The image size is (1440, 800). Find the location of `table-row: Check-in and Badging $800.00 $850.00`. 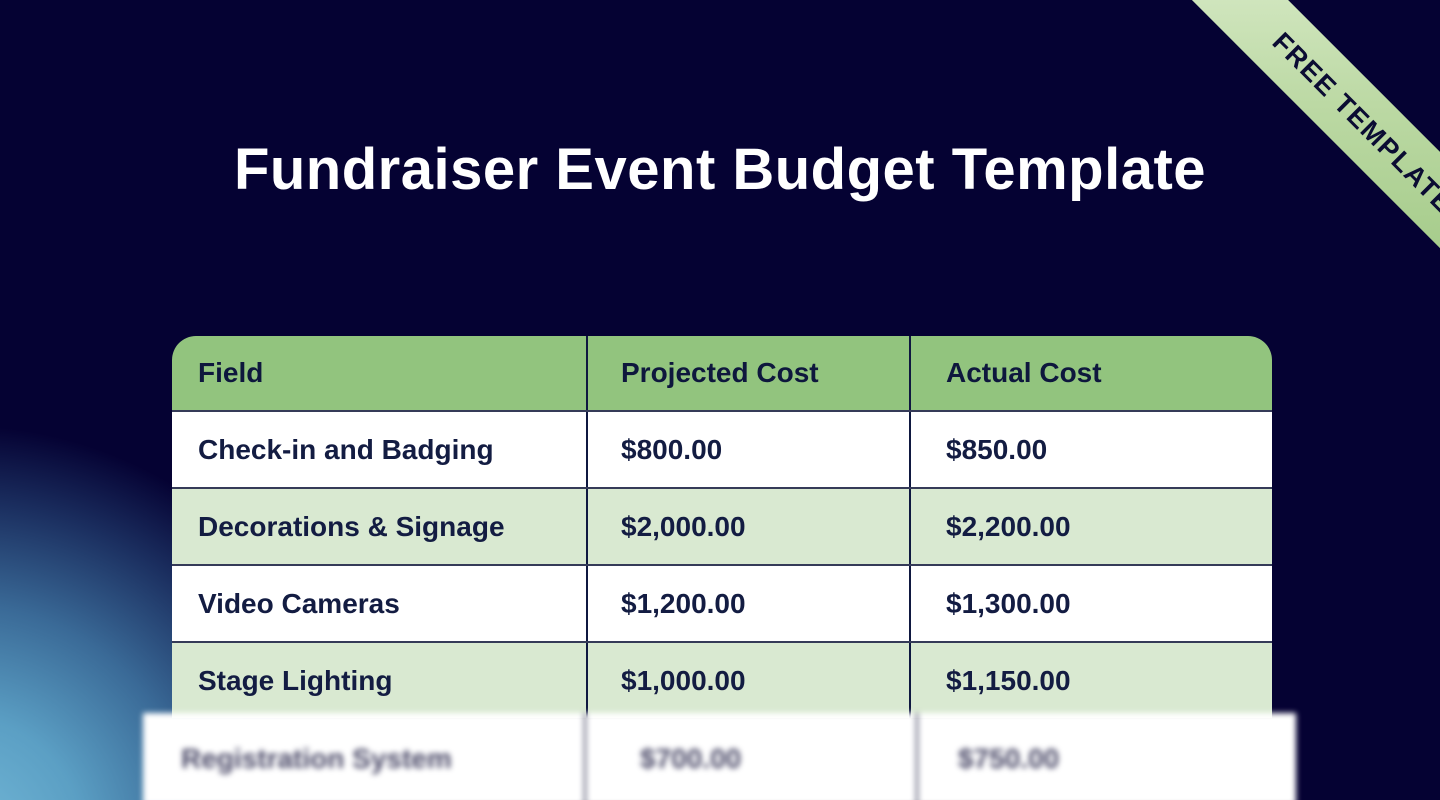

table-row: Check-in and Badging $800.00 $850.00 is located at coordinates (722, 448).